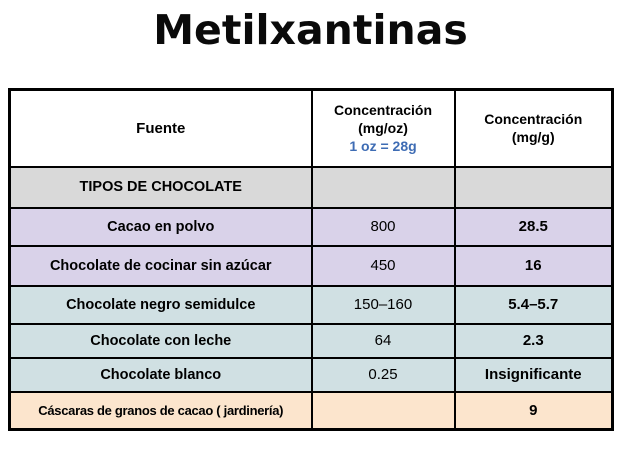 The height and width of the screenshot is (450, 621). I want to click on mg-oz-cell, so click(383, 410).